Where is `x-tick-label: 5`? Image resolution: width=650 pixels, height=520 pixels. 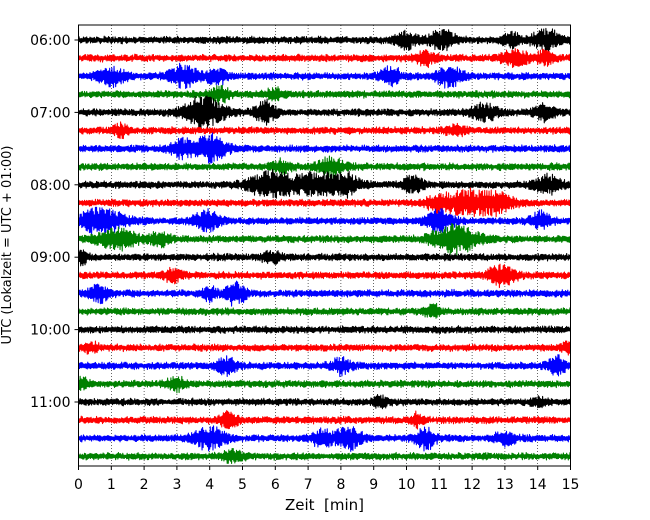
x-tick-label: 5 is located at coordinates (242, 485).